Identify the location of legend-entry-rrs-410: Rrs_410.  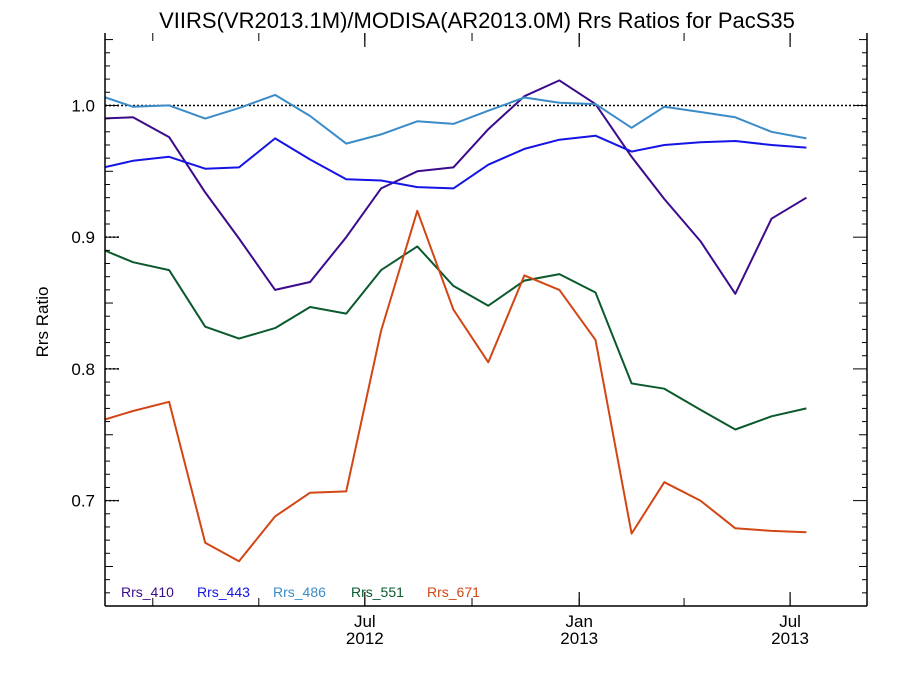
(147, 592).